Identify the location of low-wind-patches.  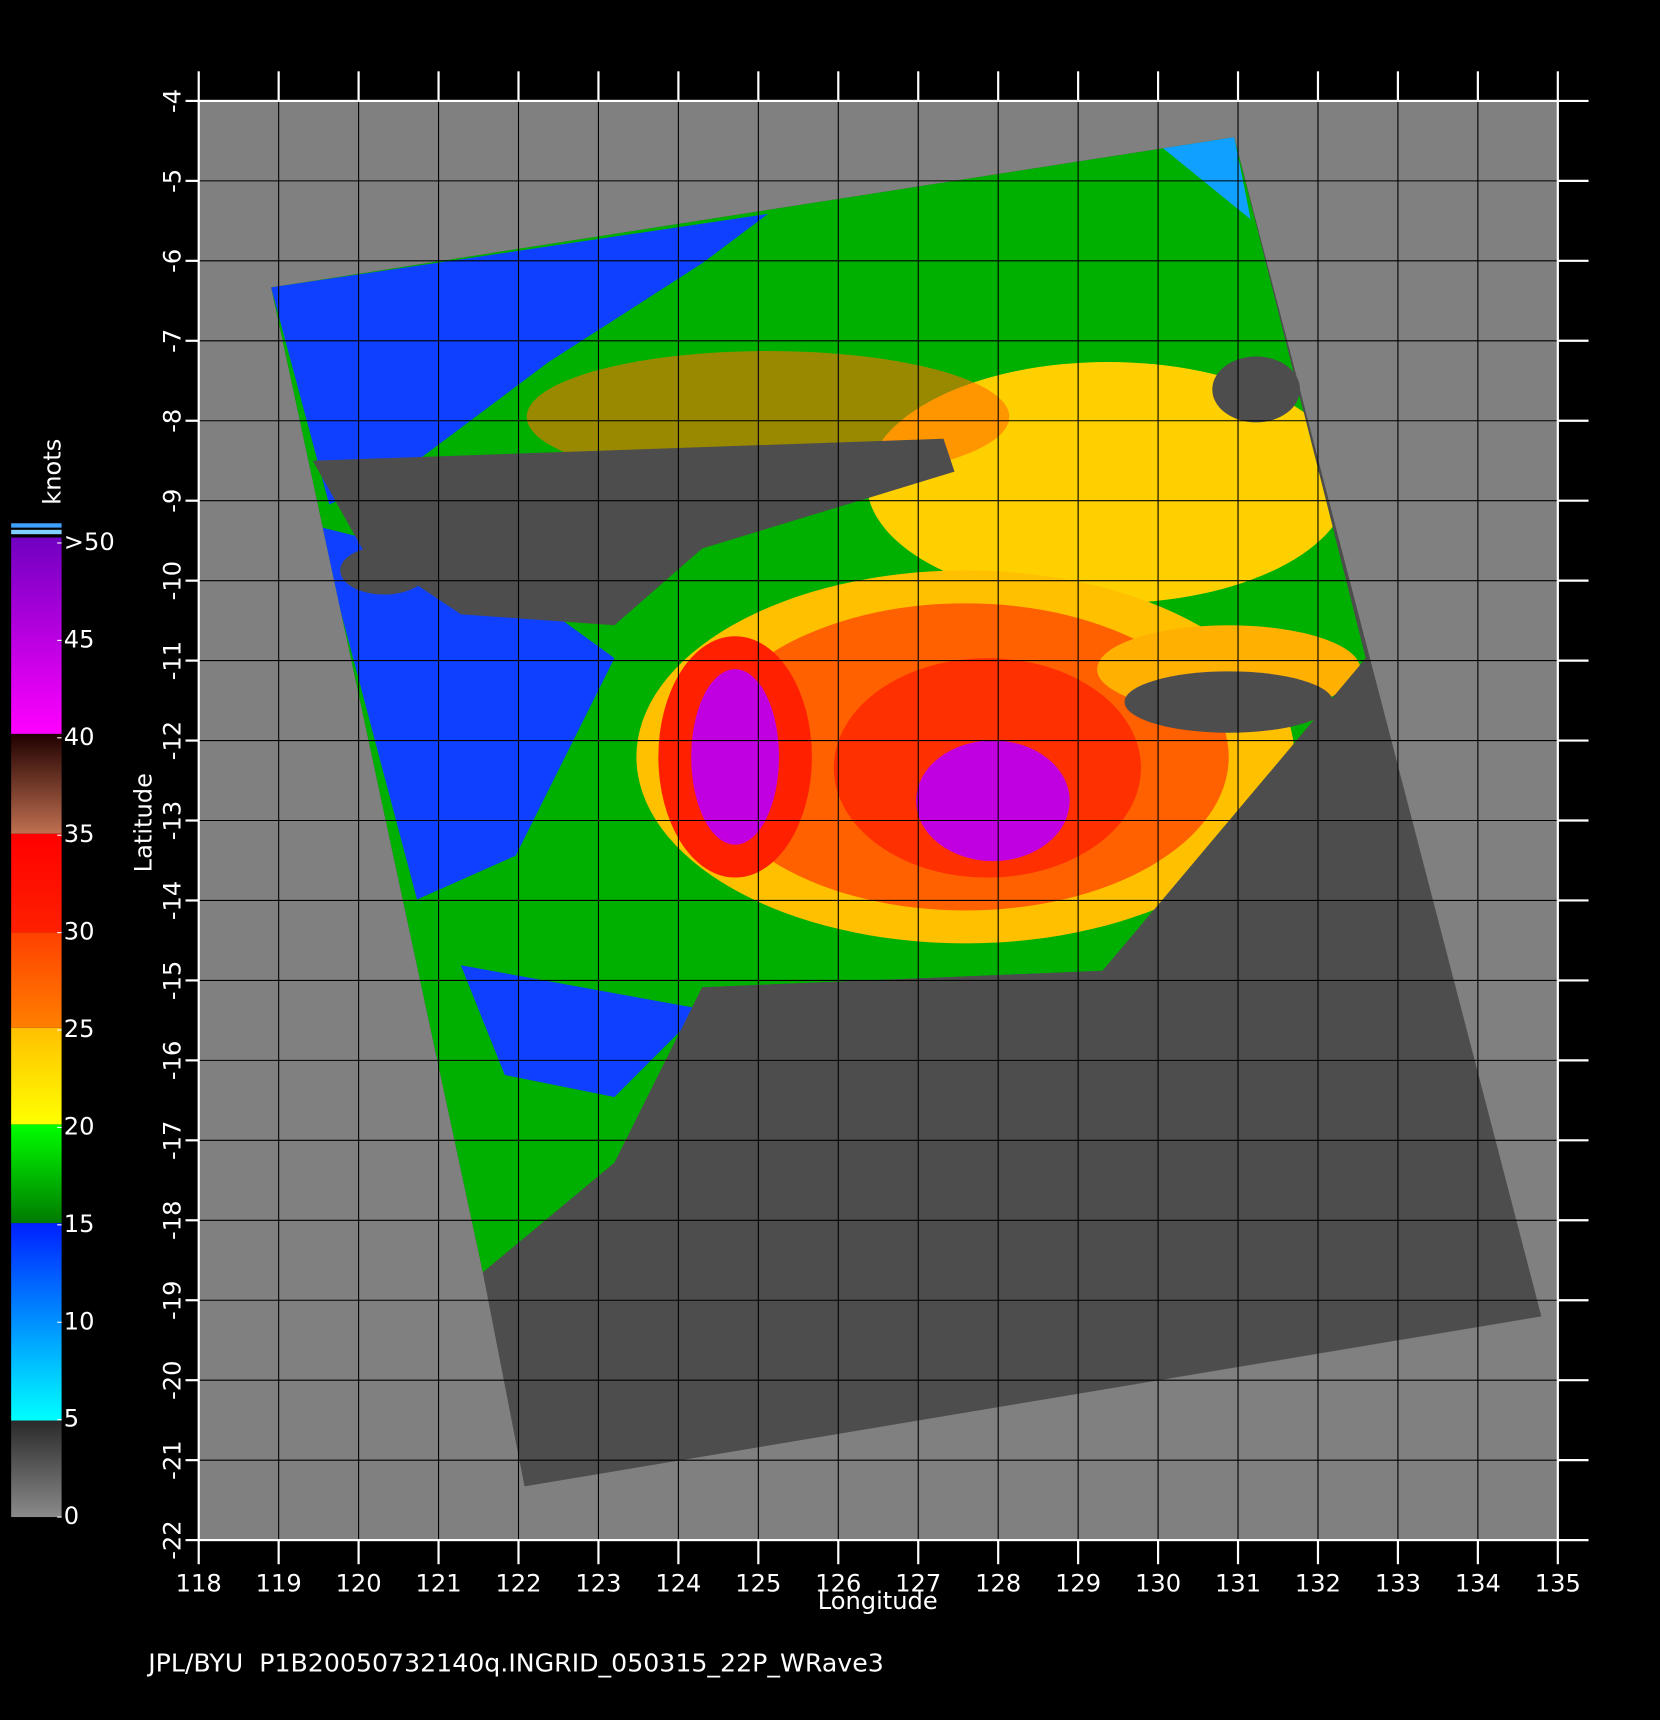
(822, 544).